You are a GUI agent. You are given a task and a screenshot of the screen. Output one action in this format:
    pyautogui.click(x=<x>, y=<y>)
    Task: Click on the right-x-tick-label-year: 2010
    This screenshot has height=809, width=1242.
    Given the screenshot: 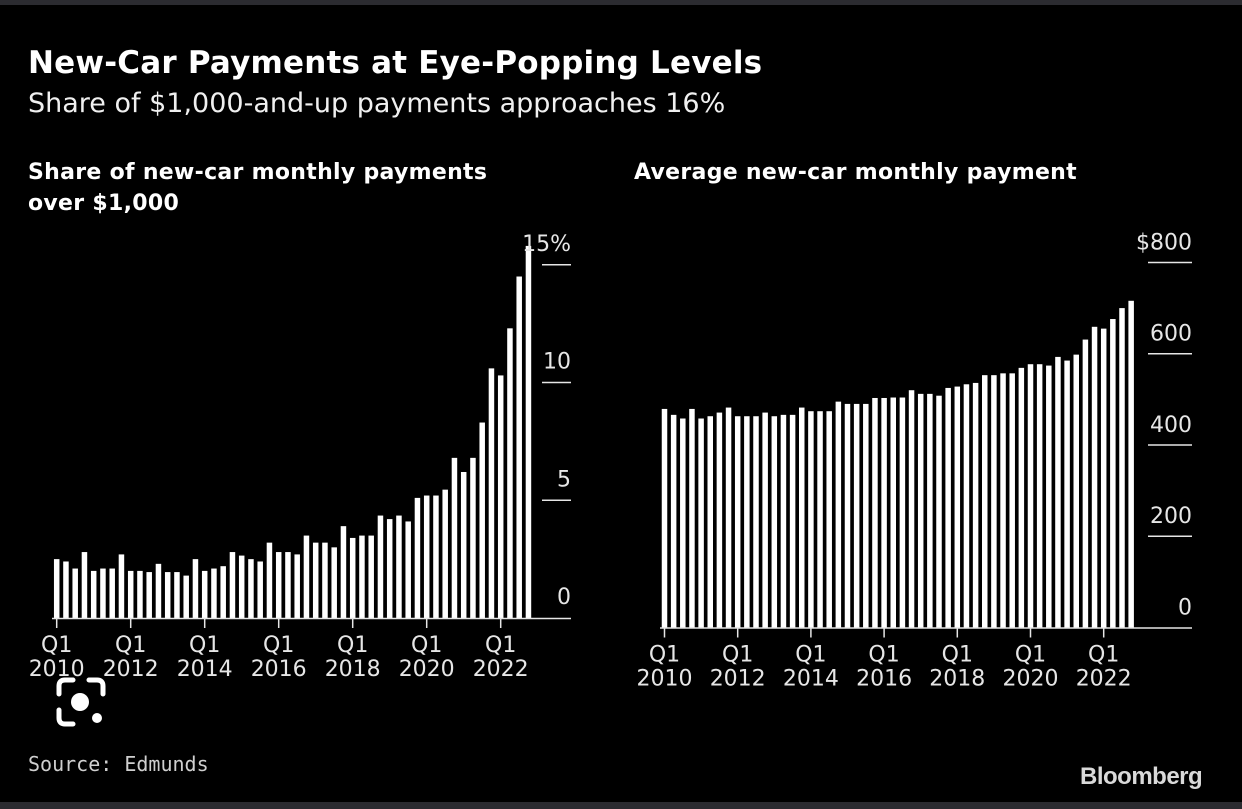 What is the action you would take?
    pyautogui.click(x=665, y=679)
    